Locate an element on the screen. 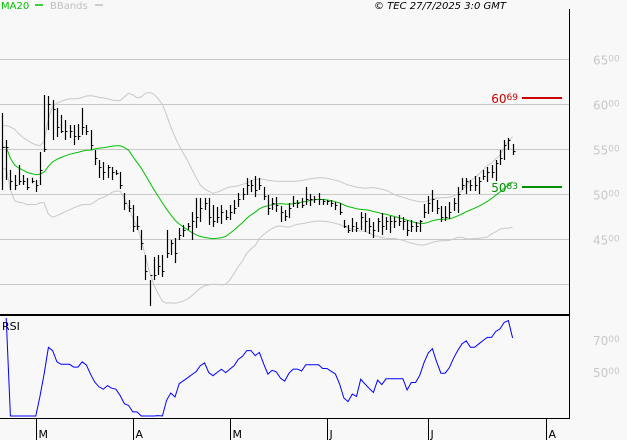 The image size is (627, 440). rsi-title: RSI is located at coordinates (11, 326).